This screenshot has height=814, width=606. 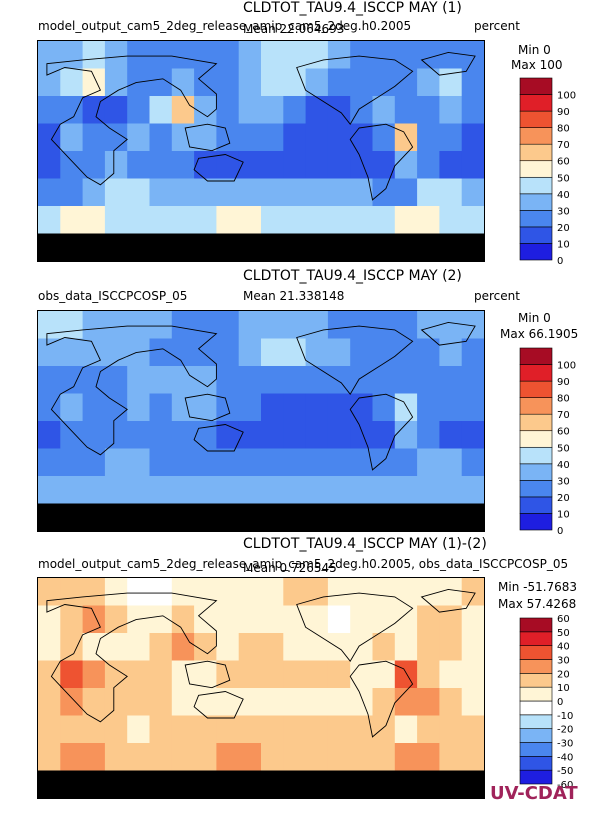 What do you see at coordinates (294, 29) in the screenshot?
I see `panel1-mean-label: Mean 22.064693` at bounding box center [294, 29].